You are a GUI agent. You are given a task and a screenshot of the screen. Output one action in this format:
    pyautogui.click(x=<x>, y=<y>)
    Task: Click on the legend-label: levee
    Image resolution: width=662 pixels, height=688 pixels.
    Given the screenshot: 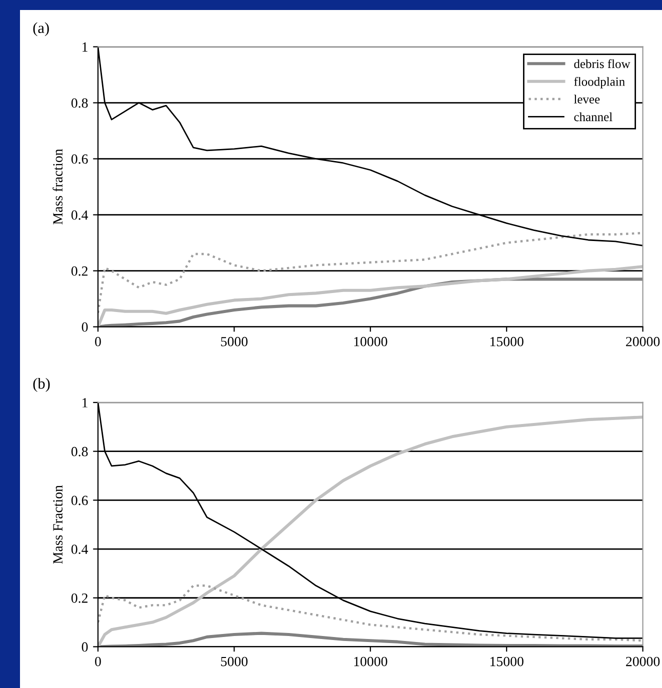 What is the action you would take?
    pyautogui.click(x=587, y=99)
    